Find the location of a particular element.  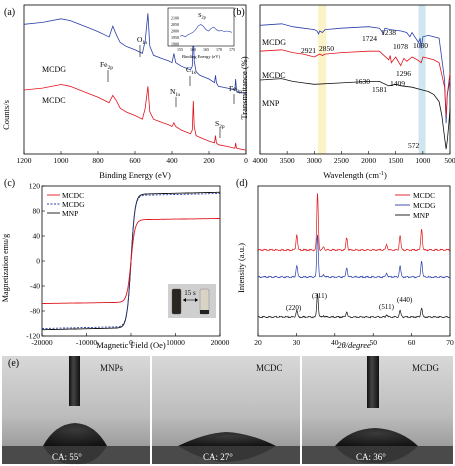

xtick-label: 500 is located at coordinates (449, 160).